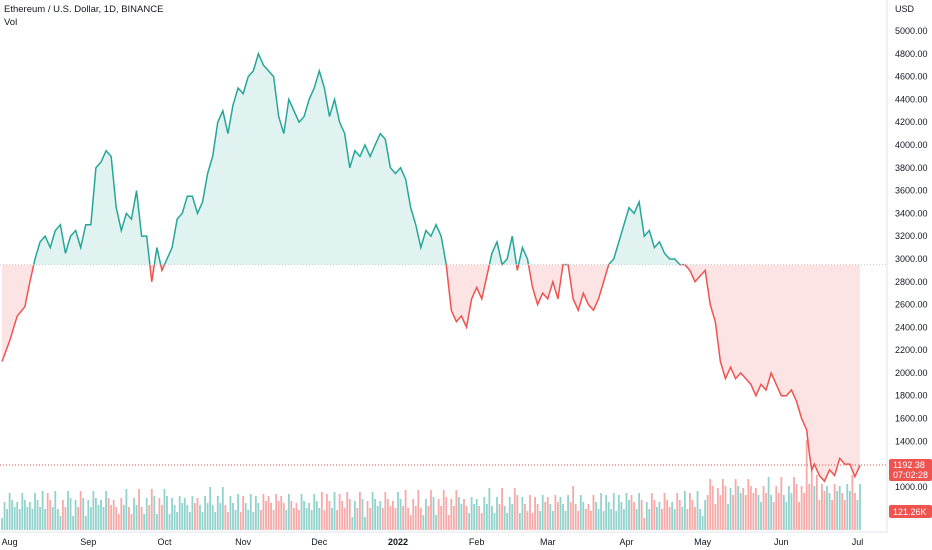  What do you see at coordinates (911, 327) in the screenshot?
I see `y-tick-label: 2400.00` at bounding box center [911, 327].